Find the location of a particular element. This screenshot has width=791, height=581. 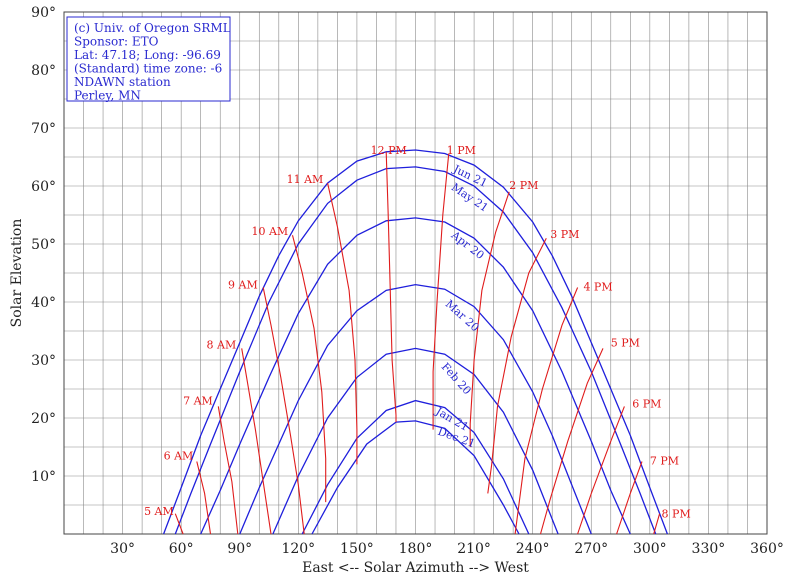

y-tick-label: 70° is located at coordinates (43, 129).